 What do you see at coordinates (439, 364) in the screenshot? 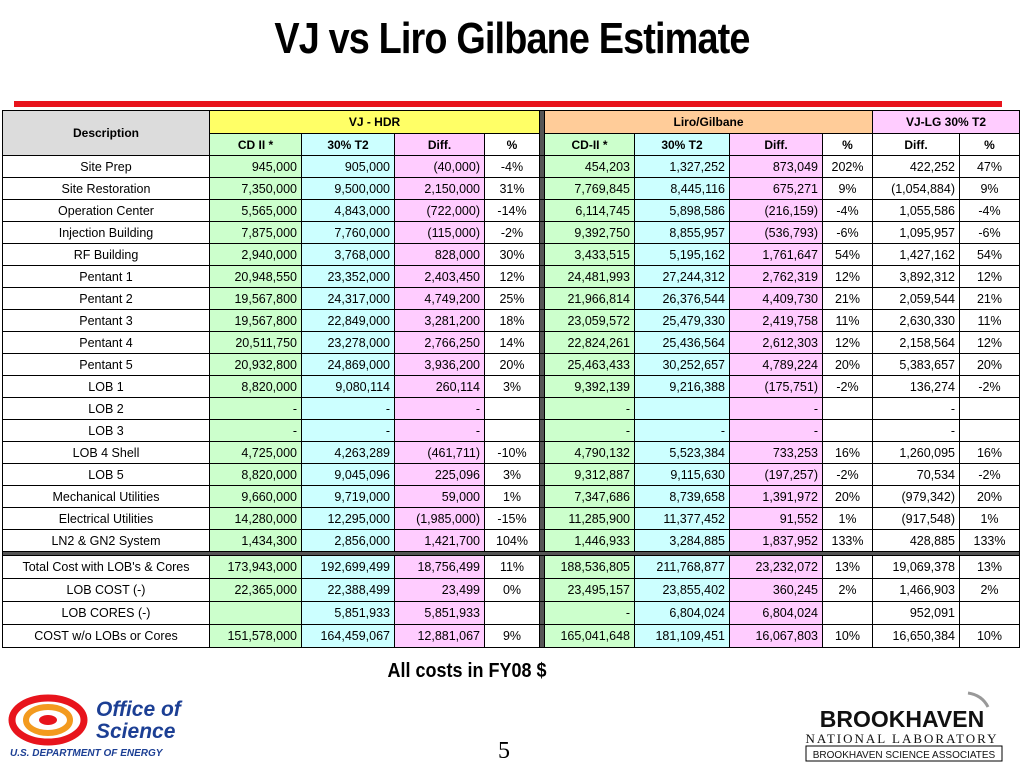
I see `table-cell: 3,936,200` at bounding box center [439, 364].